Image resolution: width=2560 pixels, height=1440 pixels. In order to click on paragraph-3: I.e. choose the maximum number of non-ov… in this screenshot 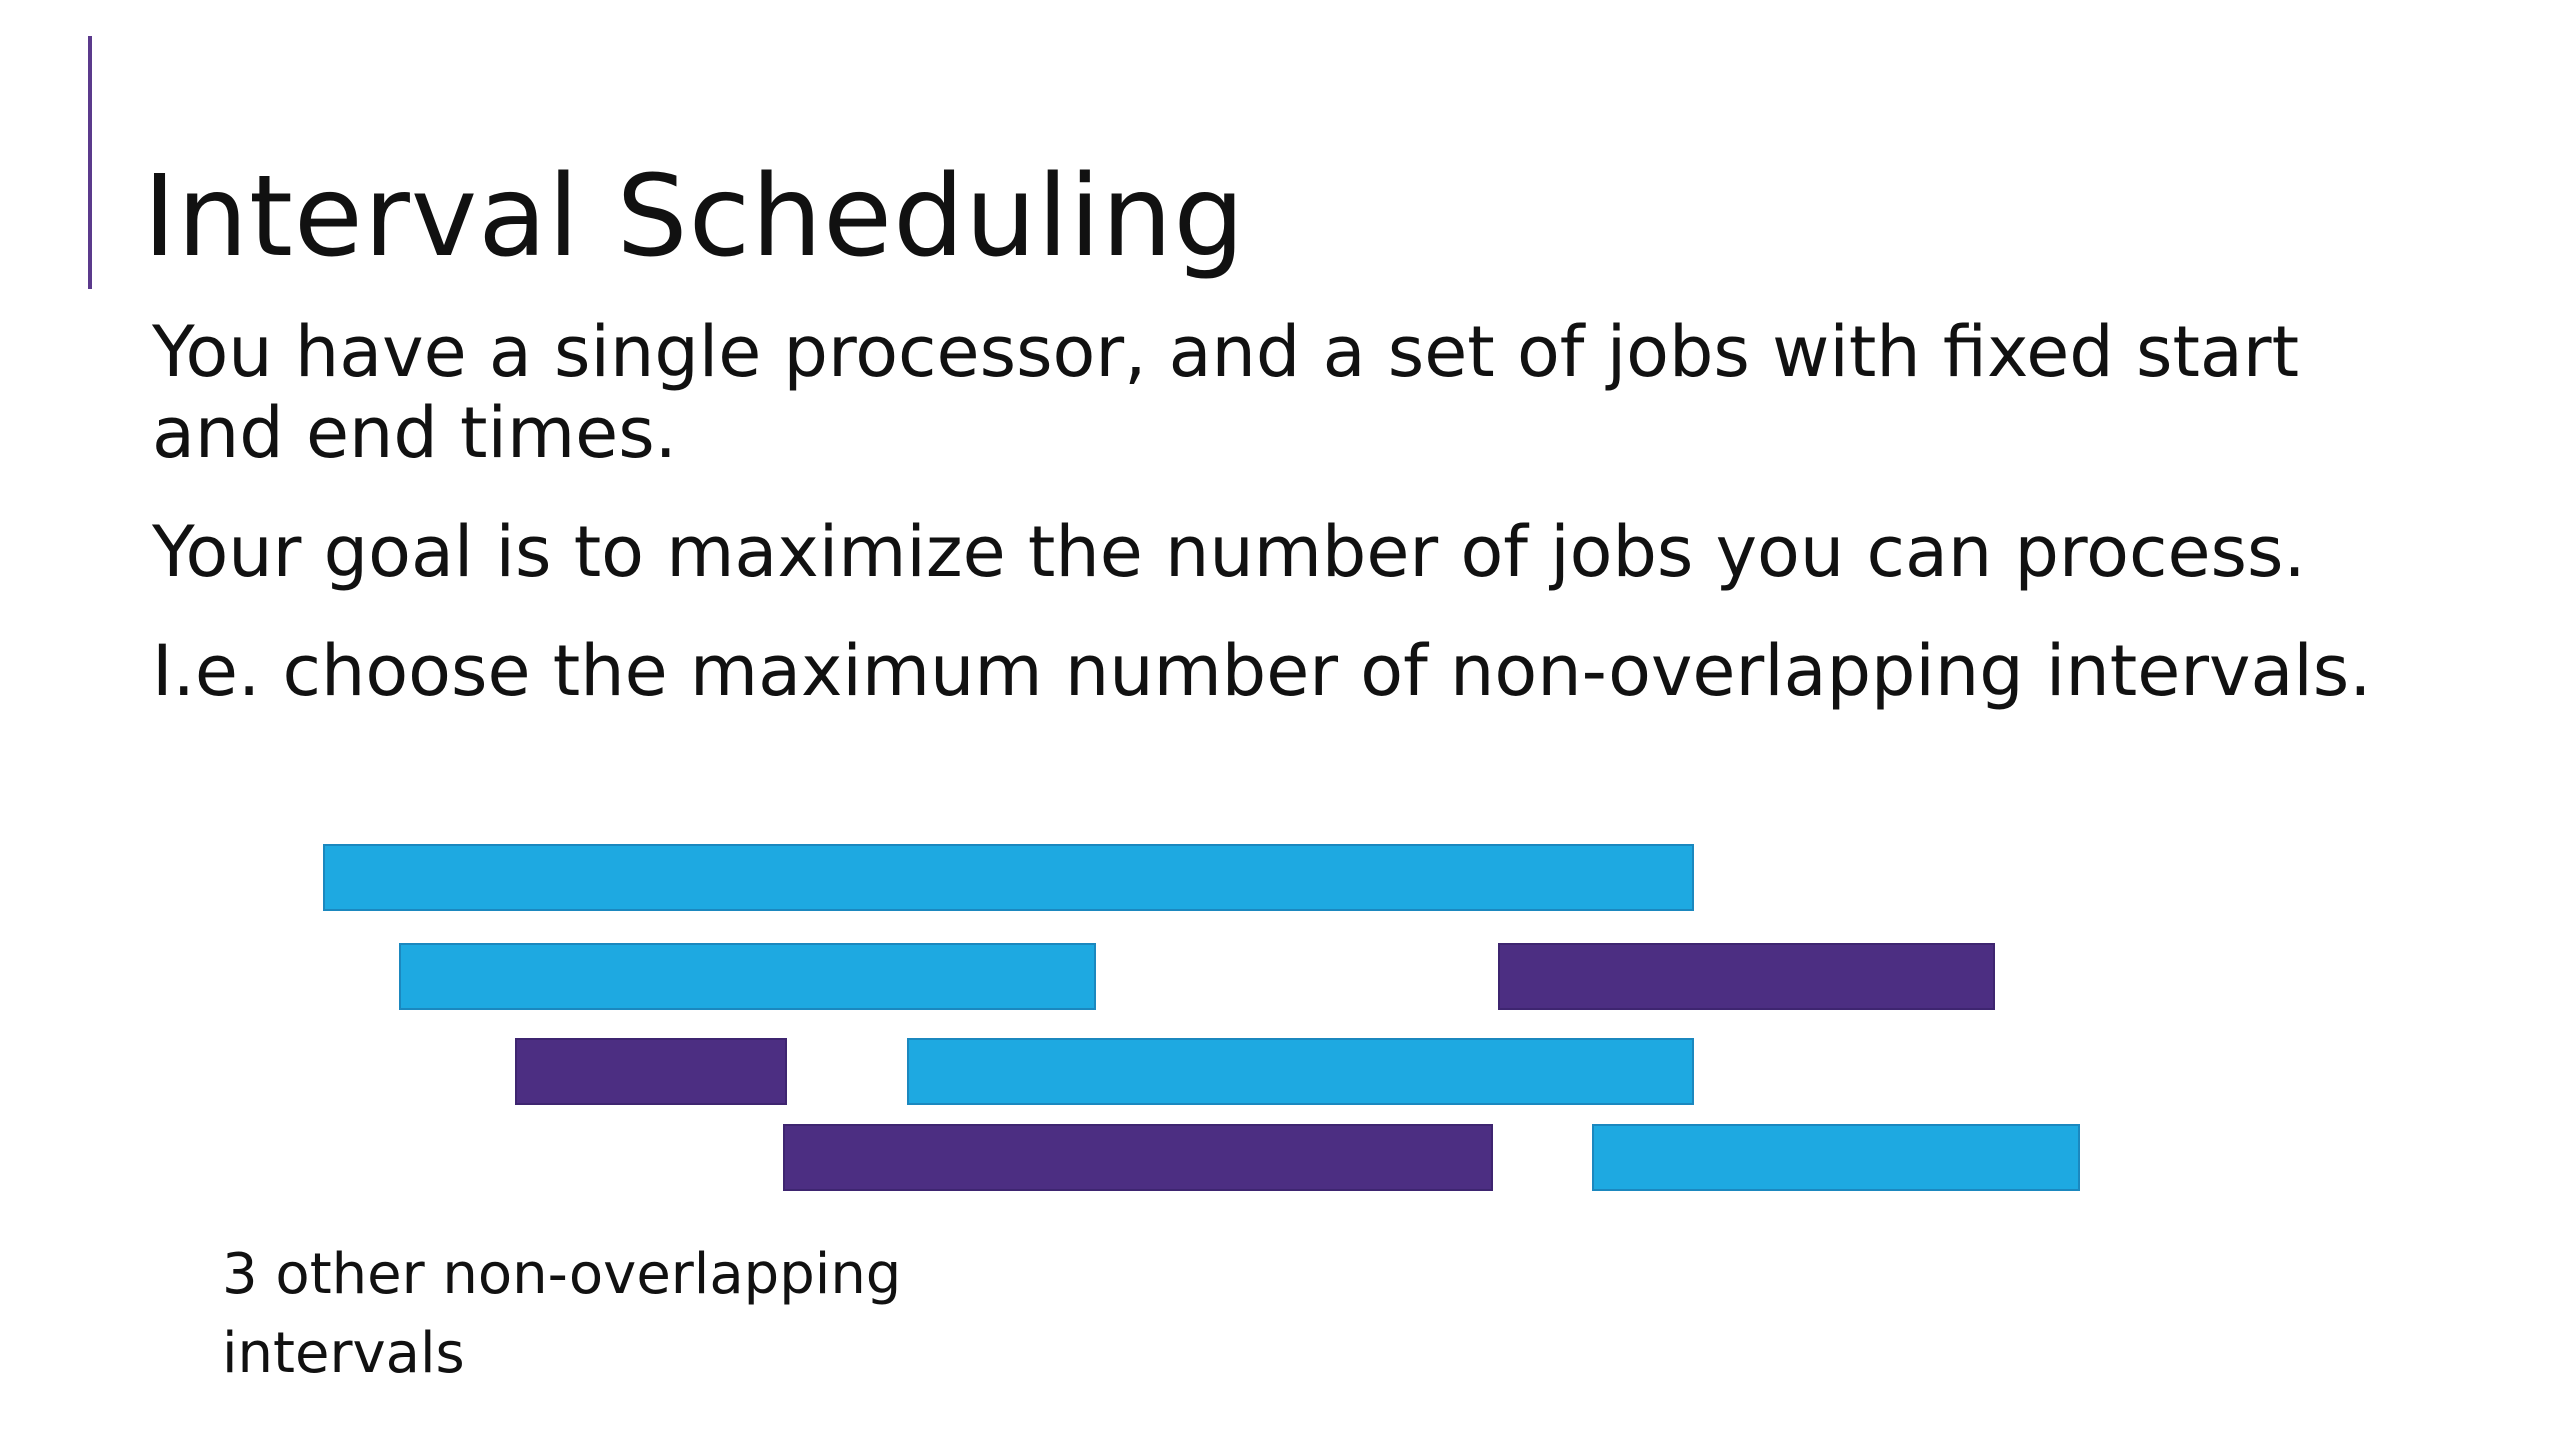, I will do `click(1262, 671)`.